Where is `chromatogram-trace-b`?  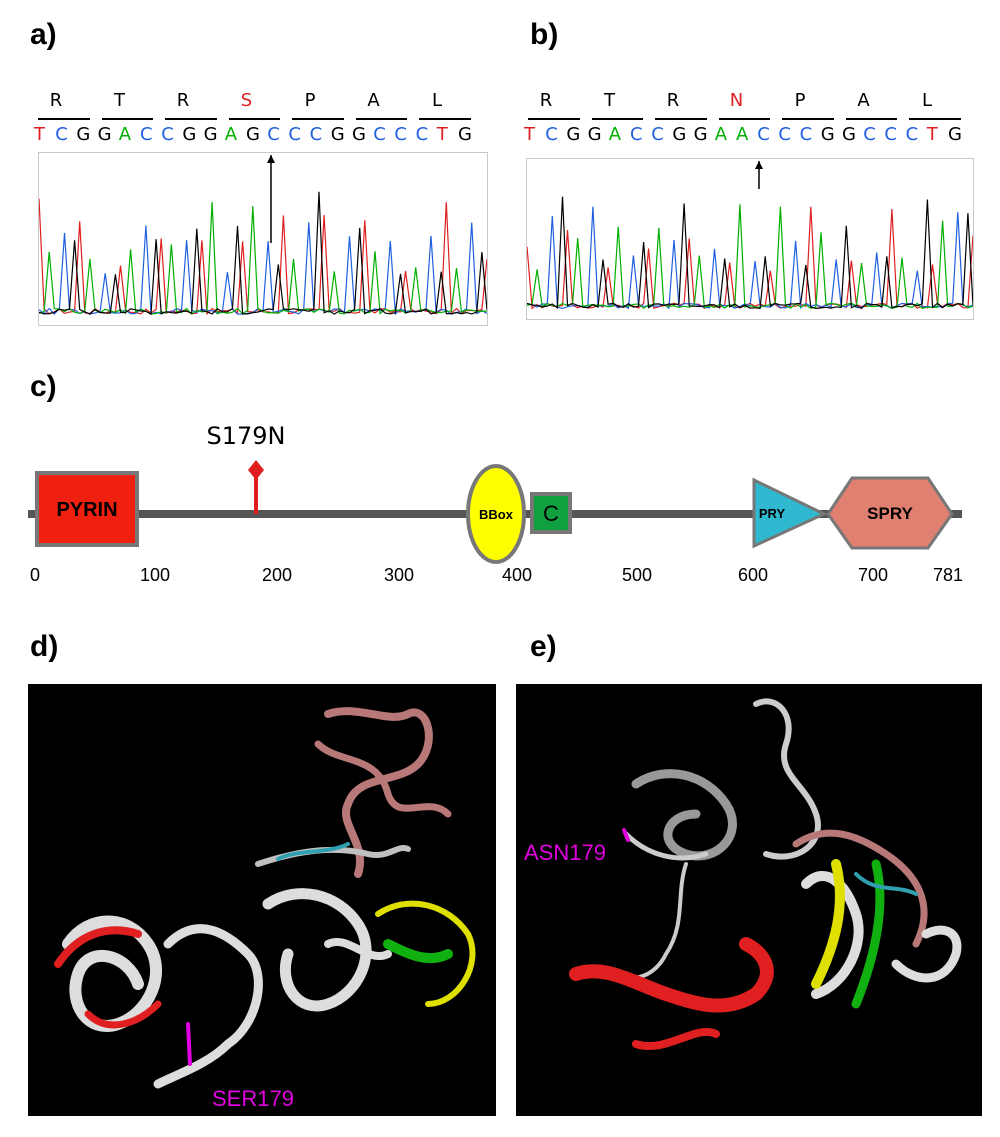
chromatogram-trace-b is located at coordinates (750, 235).